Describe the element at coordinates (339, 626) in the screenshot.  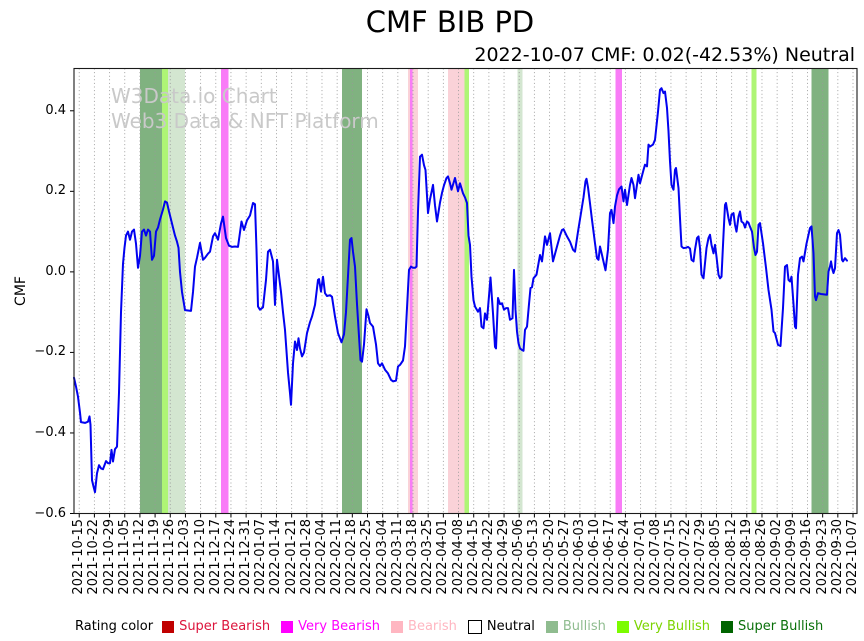
I see `legend-item-label: Very Bearish` at that location.